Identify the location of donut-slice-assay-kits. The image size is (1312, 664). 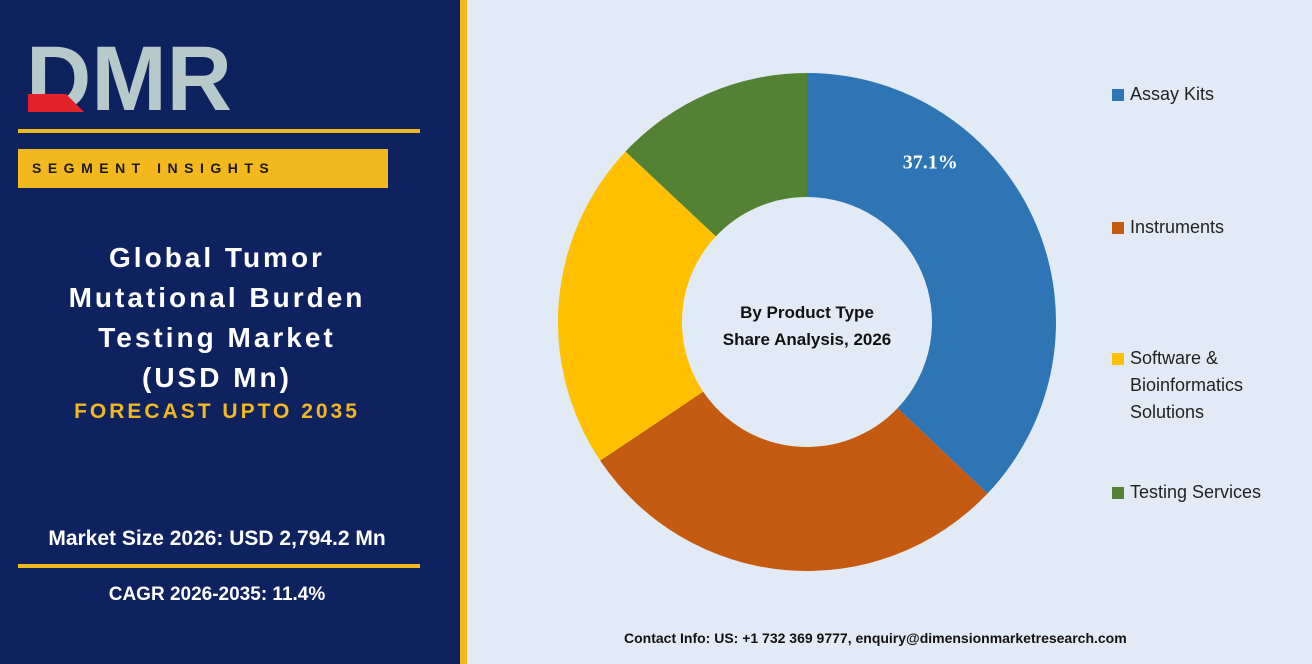
(931, 283).